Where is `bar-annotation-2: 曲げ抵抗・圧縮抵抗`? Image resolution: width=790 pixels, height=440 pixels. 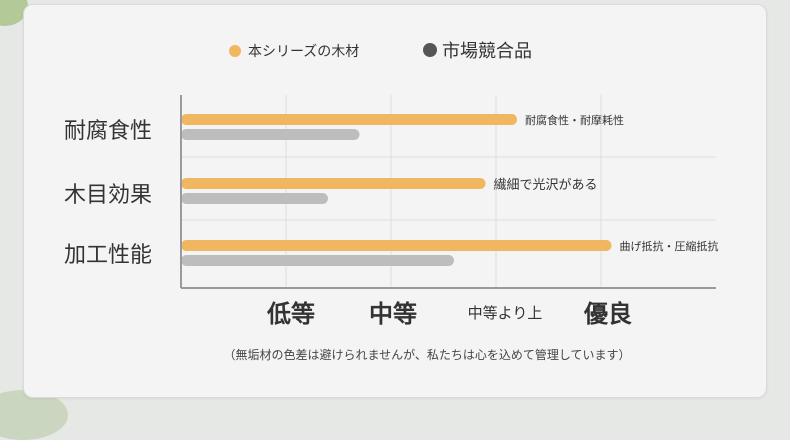
bar-annotation-2: 曲げ抵抗・圧縮抵抗 is located at coordinates (669, 246).